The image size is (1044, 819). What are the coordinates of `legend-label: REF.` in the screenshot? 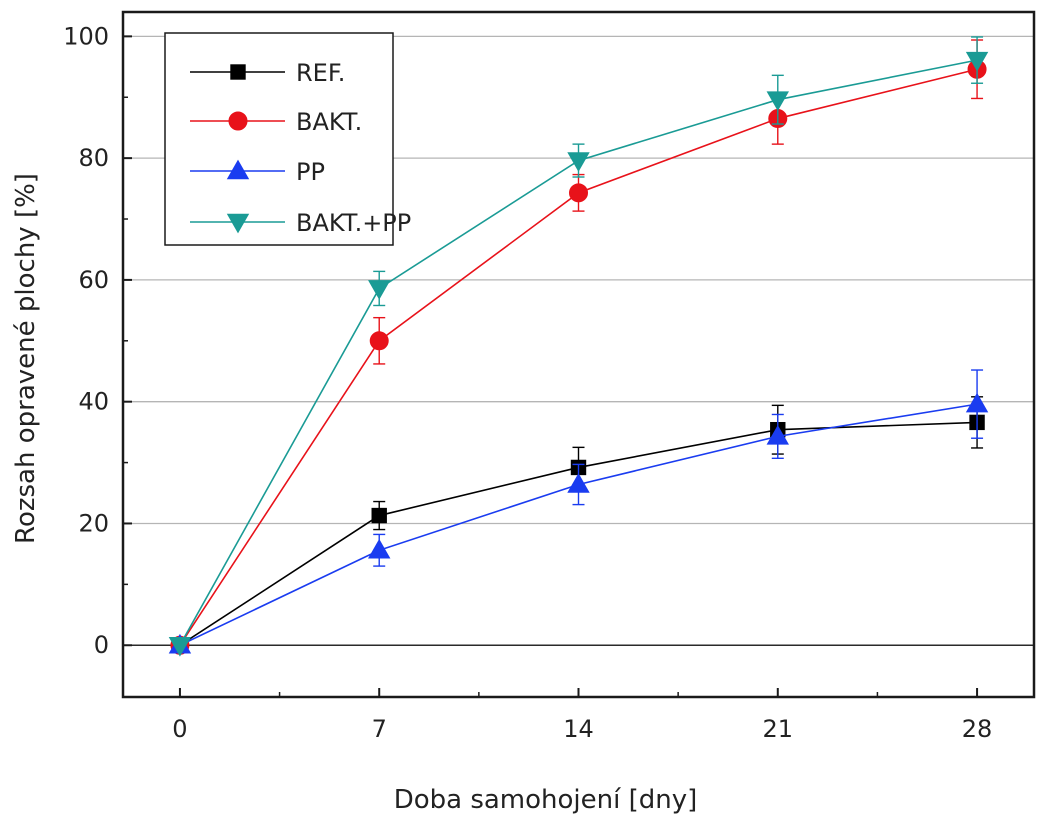 It's located at (320, 73).